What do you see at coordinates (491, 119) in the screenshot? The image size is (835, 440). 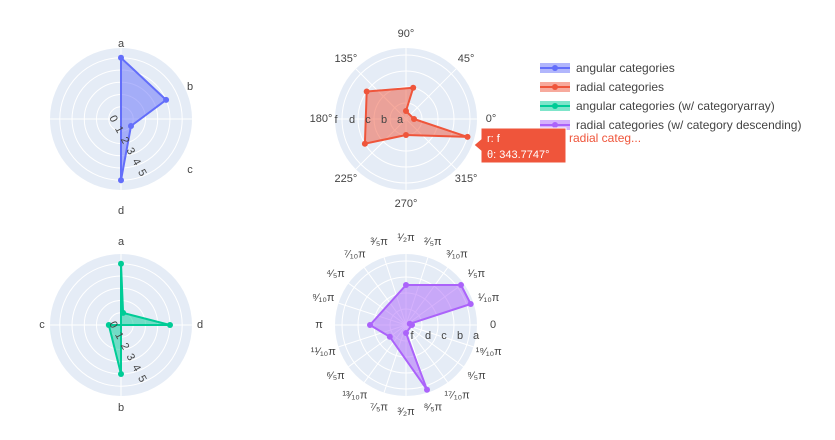 I see `angular-tick-label: 0°` at bounding box center [491, 119].